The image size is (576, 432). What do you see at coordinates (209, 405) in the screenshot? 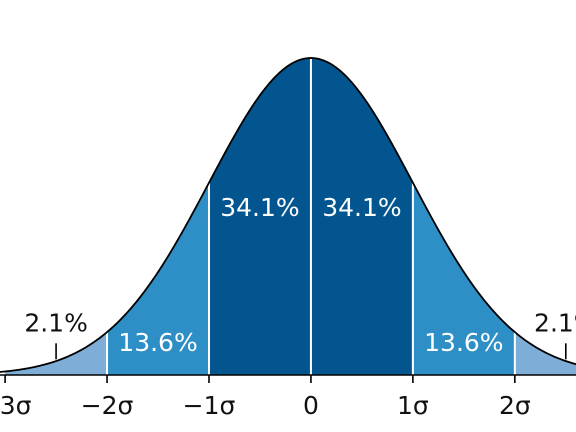
I see `x-tick-label-3: −1σ` at bounding box center [209, 405].